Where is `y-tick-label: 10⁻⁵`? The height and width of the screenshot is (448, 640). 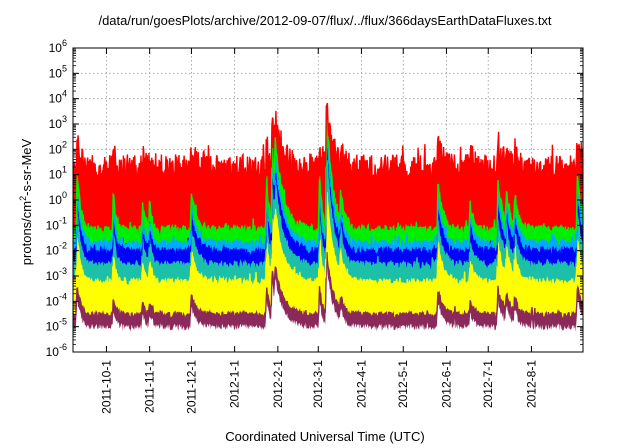
y-tick-label: 10⁻⁵ is located at coordinates (56, 325).